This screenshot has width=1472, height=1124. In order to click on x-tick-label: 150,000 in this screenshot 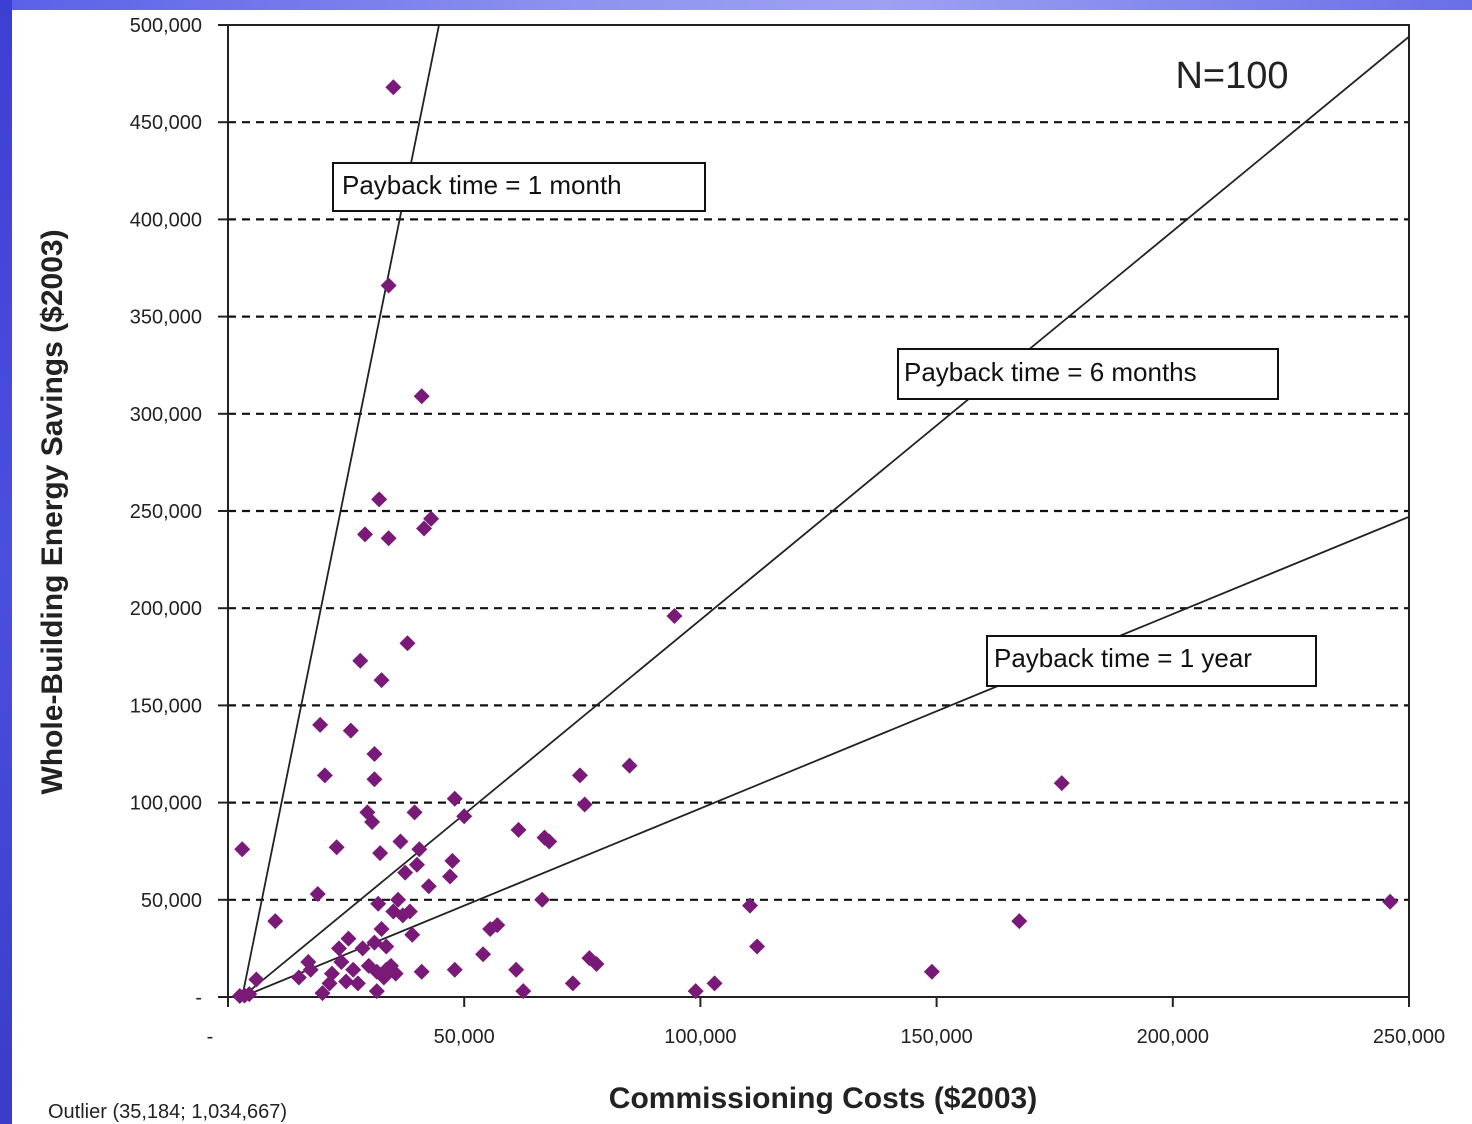, I will do `click(936, 1037)`.